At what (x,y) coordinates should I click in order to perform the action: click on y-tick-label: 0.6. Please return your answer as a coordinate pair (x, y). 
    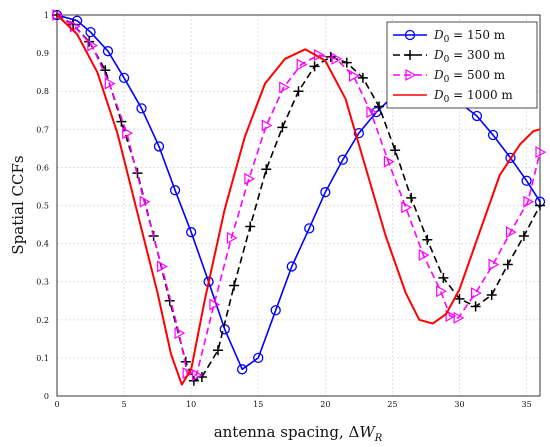
    Looking at the image, I should click on (42, 167).